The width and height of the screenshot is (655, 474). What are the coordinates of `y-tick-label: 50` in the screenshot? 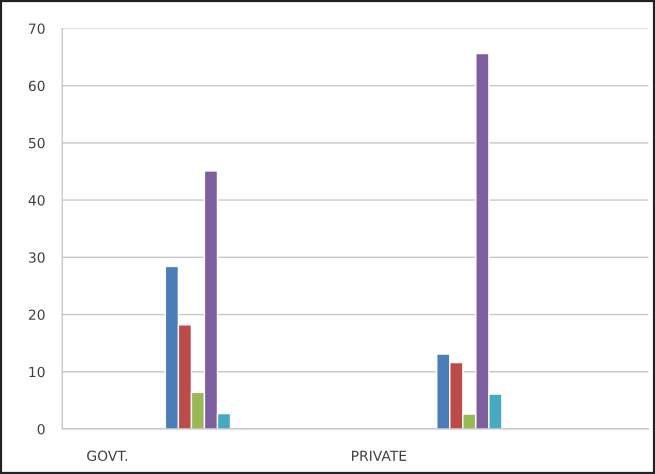 It's located at (36, 143).